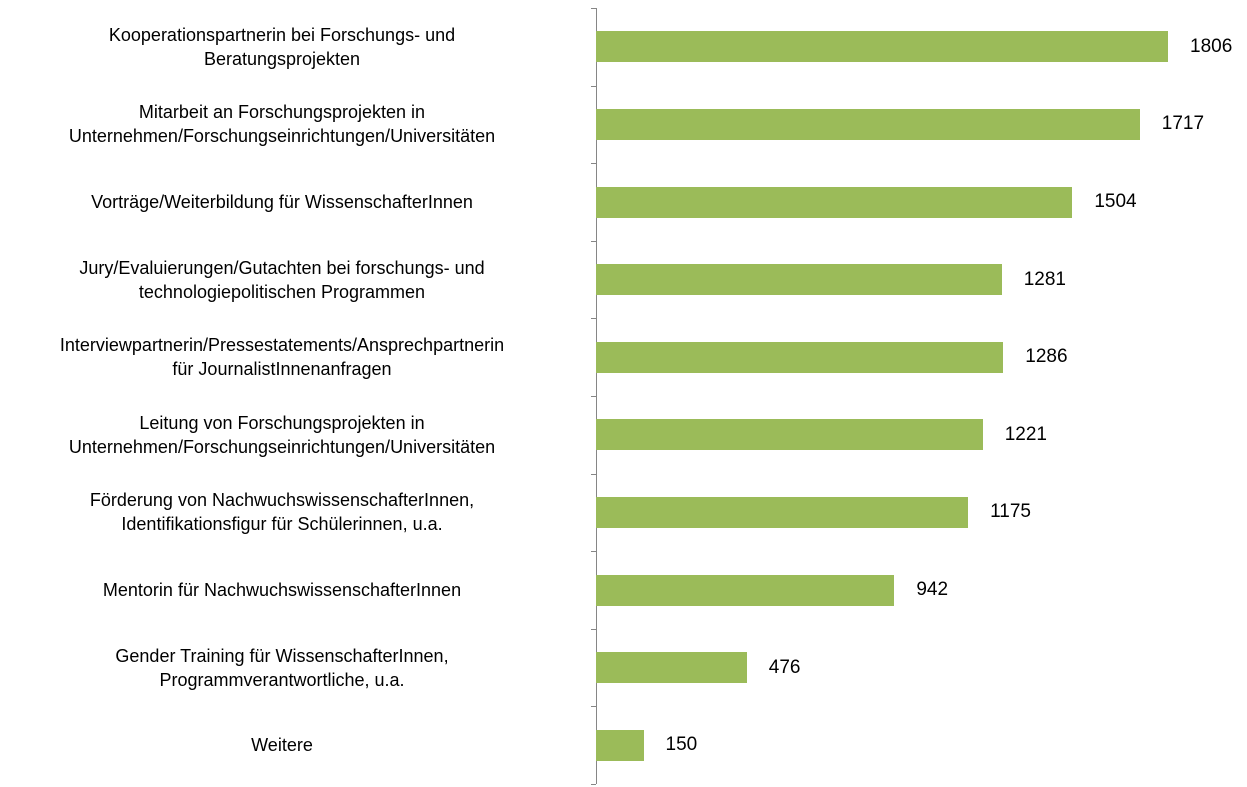 Image resolution: width=1247 pixels, height=787 pixels. What do you see at coordinates (1183, 124) in the screenshot?
I see `value-label: 1717` at bounding box center [1183, 124].